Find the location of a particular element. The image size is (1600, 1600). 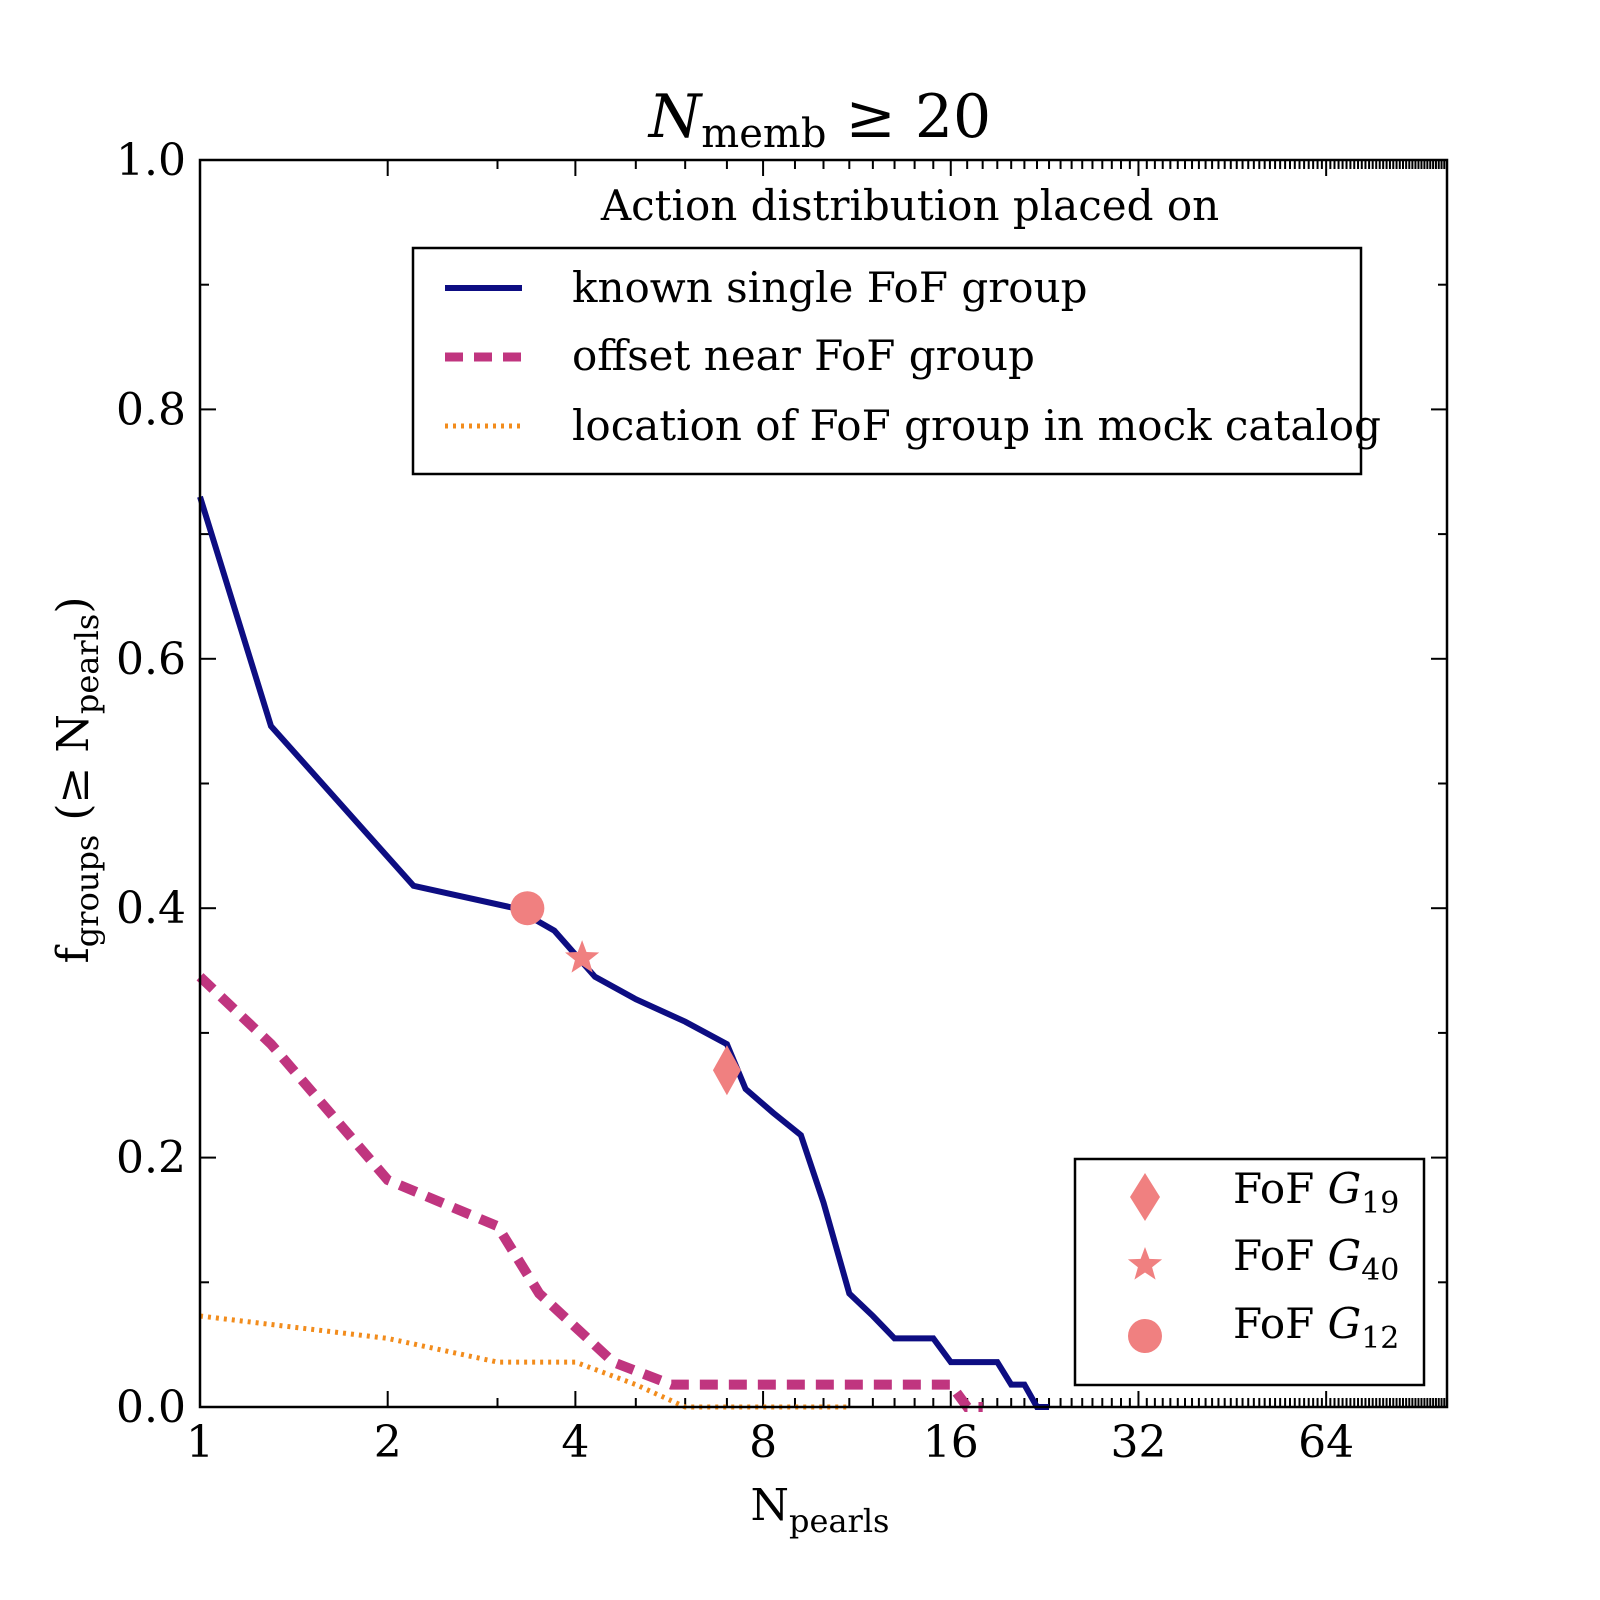

series-line-dashed is located at coordinates (589, 1192).